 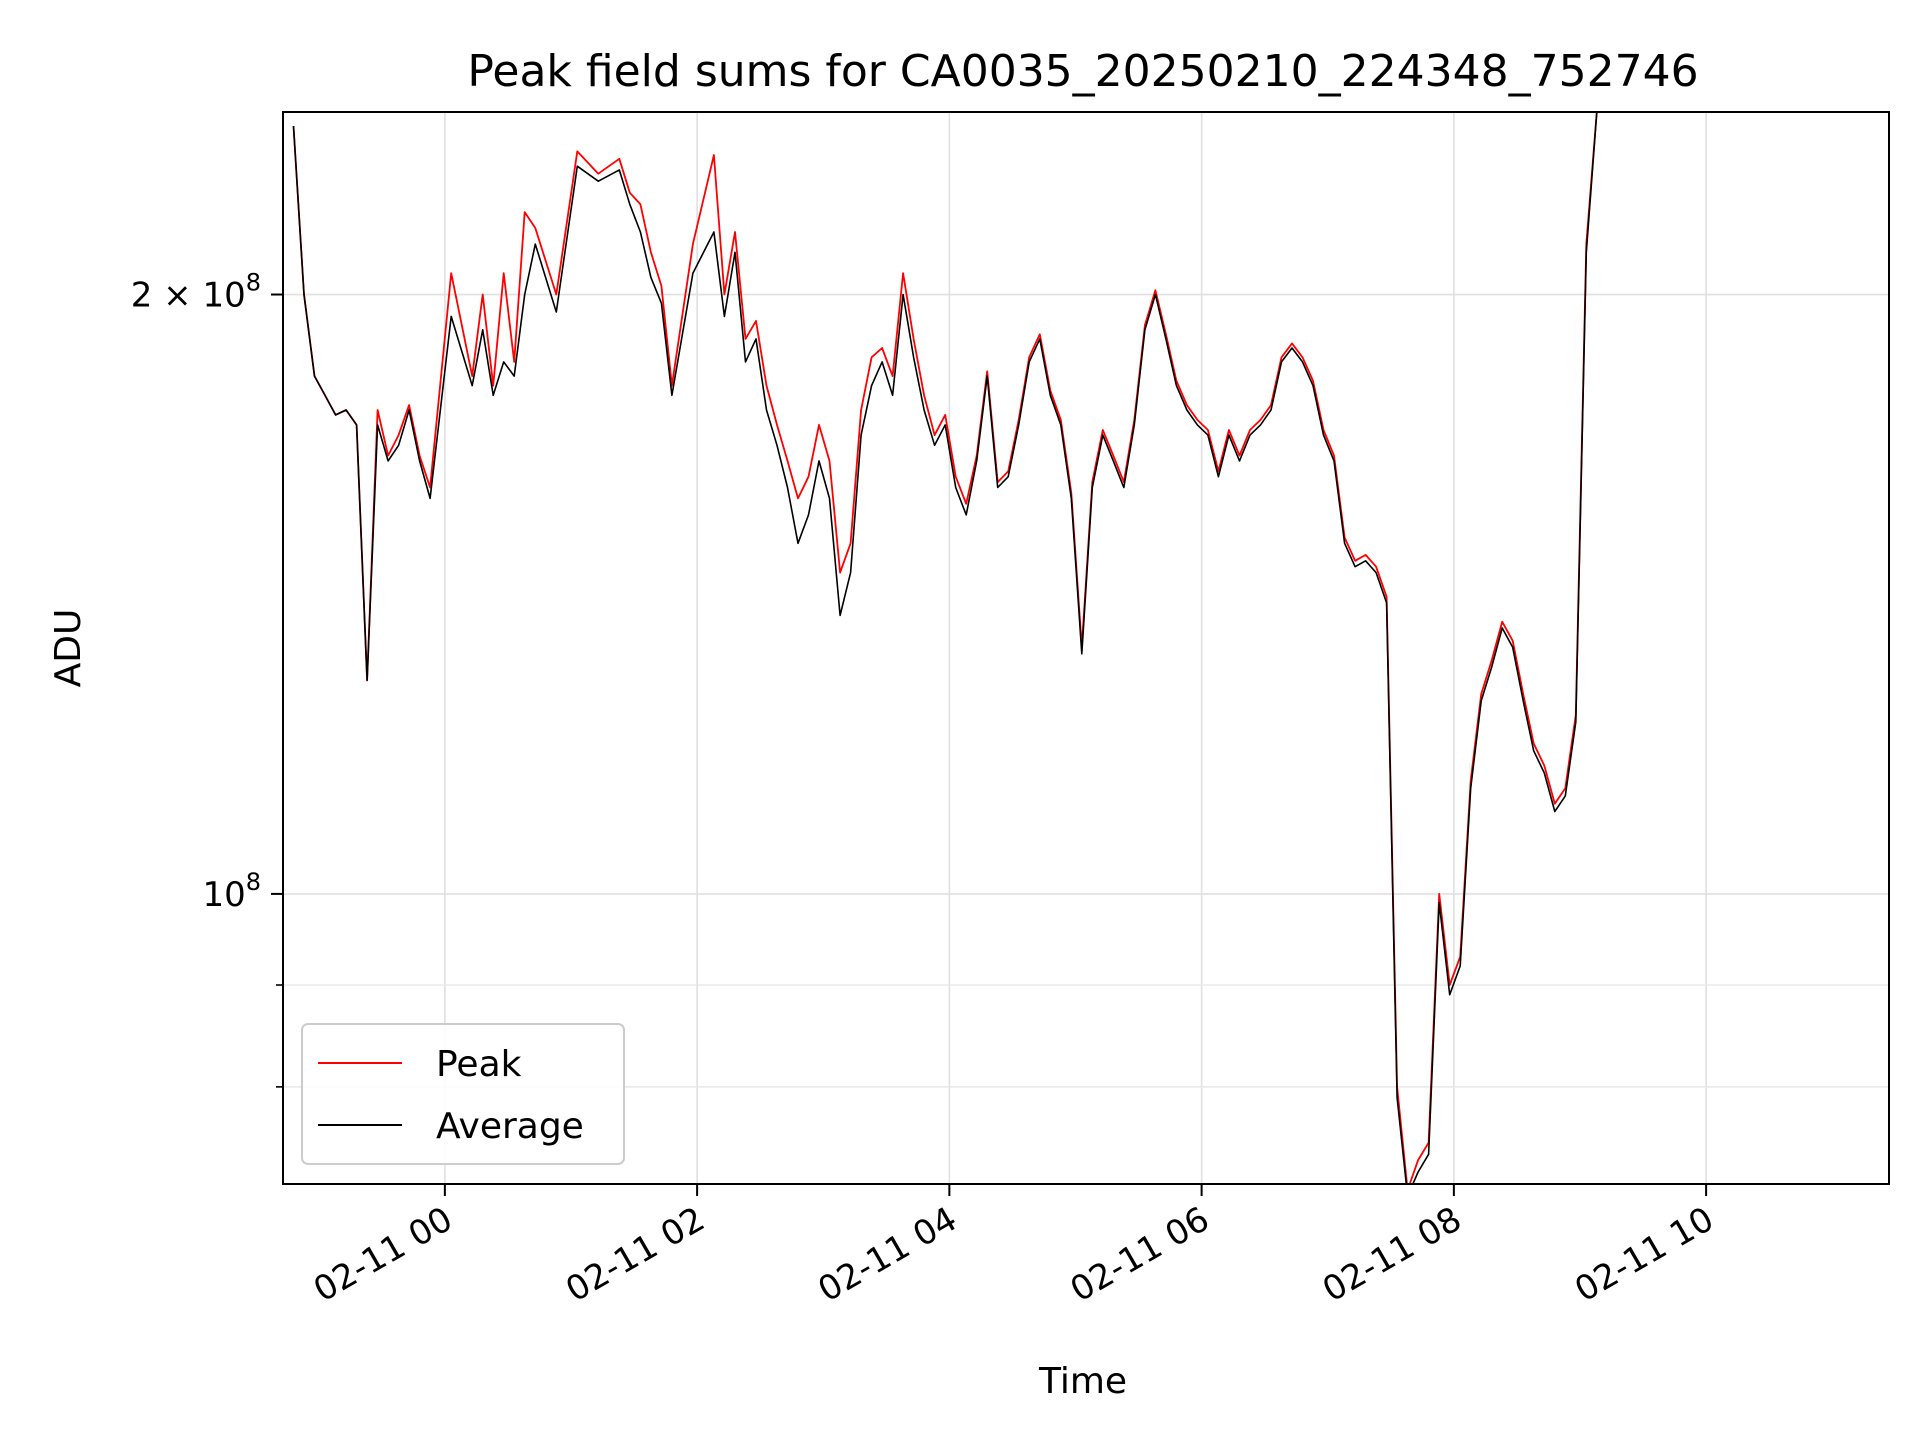 I want to click on y-axis-label: ADU, so click(x=68, y=648).